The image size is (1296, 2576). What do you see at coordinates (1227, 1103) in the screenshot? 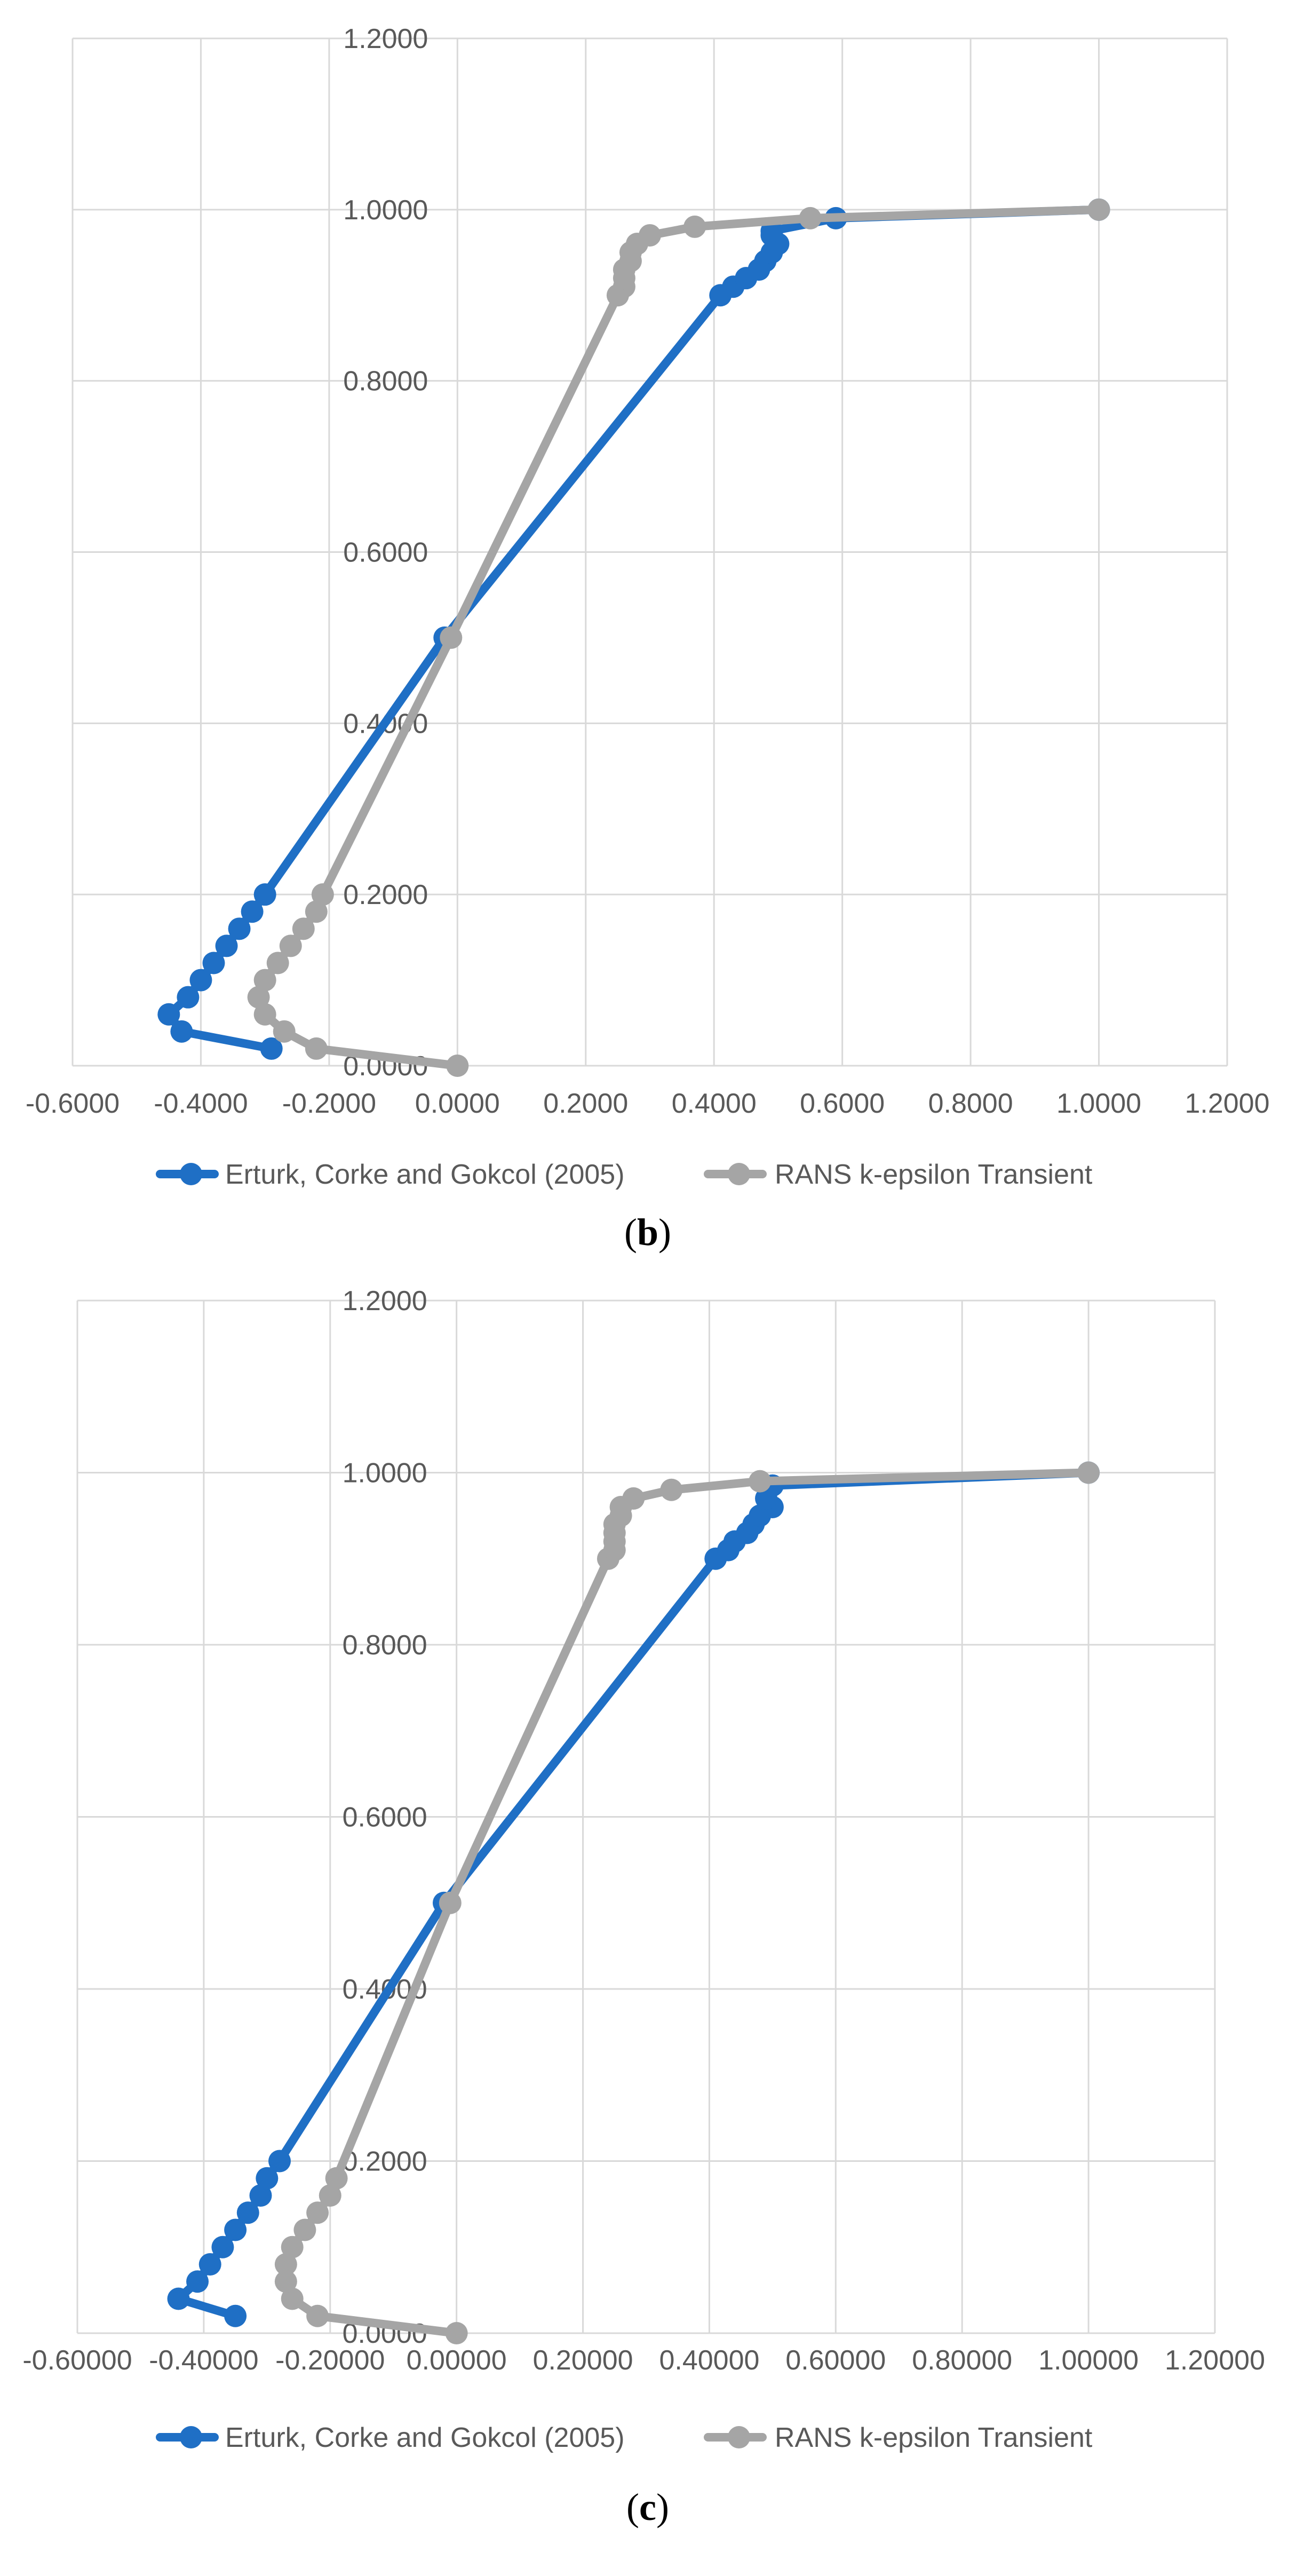
I see `x-tick-label: 1.2000` at bounding box center [1227, 1103].